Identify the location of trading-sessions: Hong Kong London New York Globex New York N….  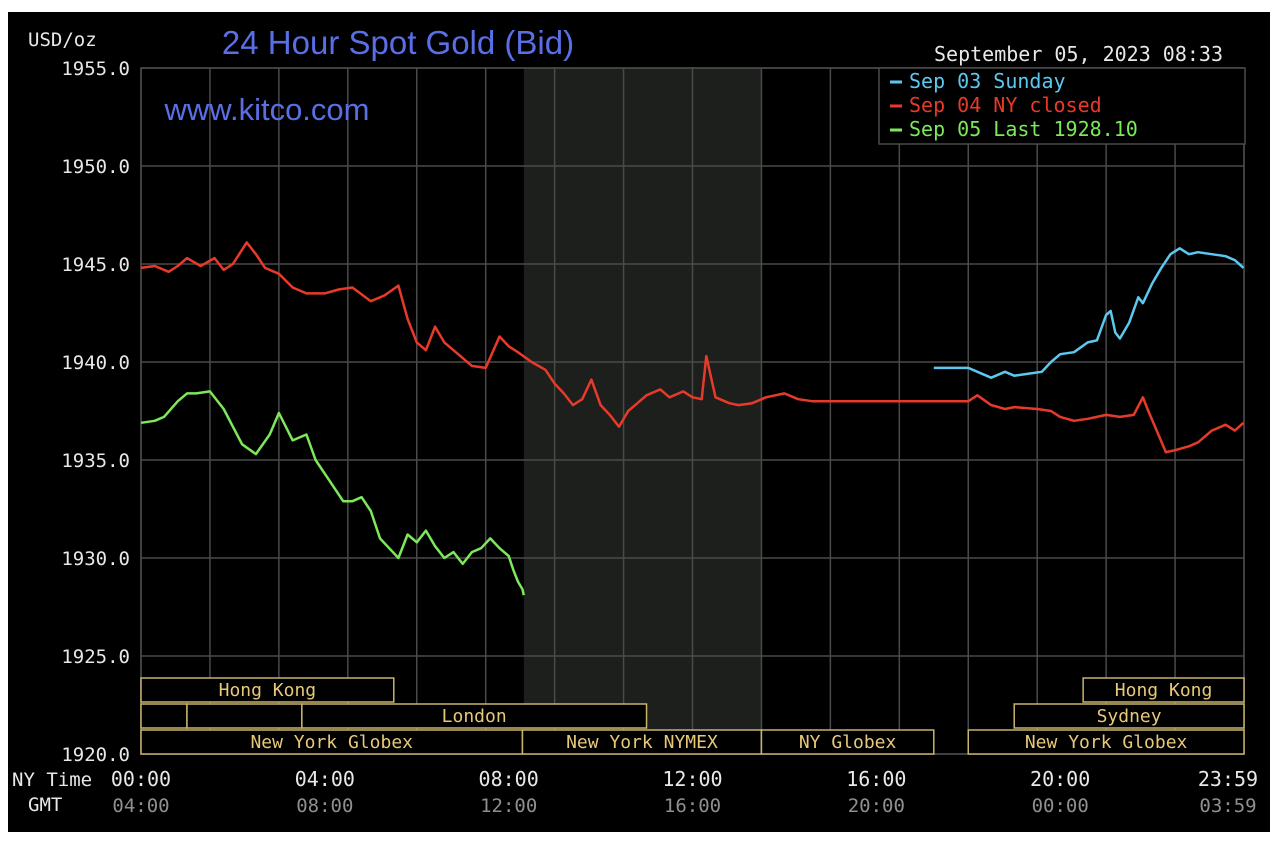
(692, 716).